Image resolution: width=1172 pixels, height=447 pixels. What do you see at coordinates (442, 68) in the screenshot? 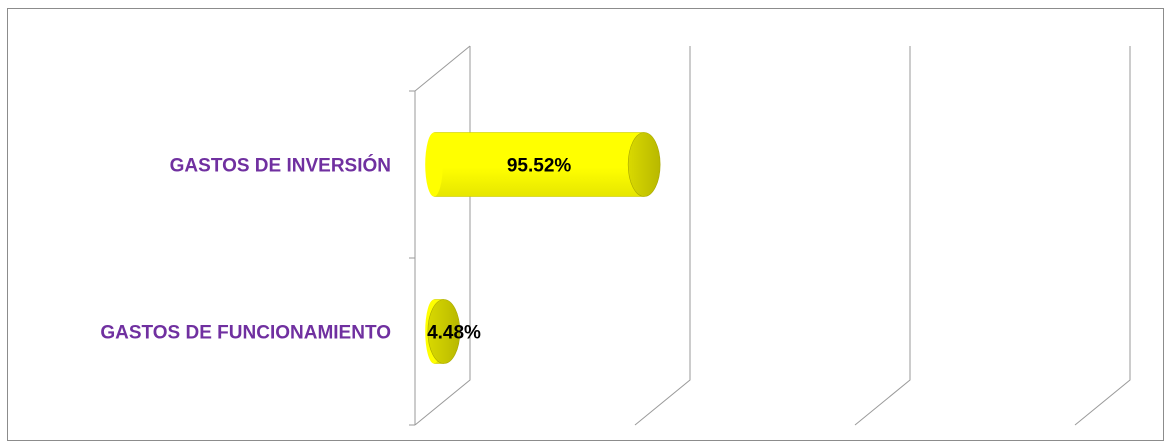
I see `wall-edge` at bounding box center [442, 68].